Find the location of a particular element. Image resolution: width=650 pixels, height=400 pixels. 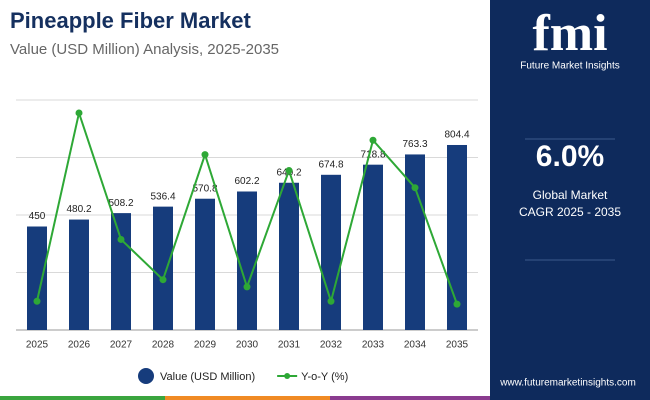

x-tick-label: 2026 is located at coordinates (79, 345).